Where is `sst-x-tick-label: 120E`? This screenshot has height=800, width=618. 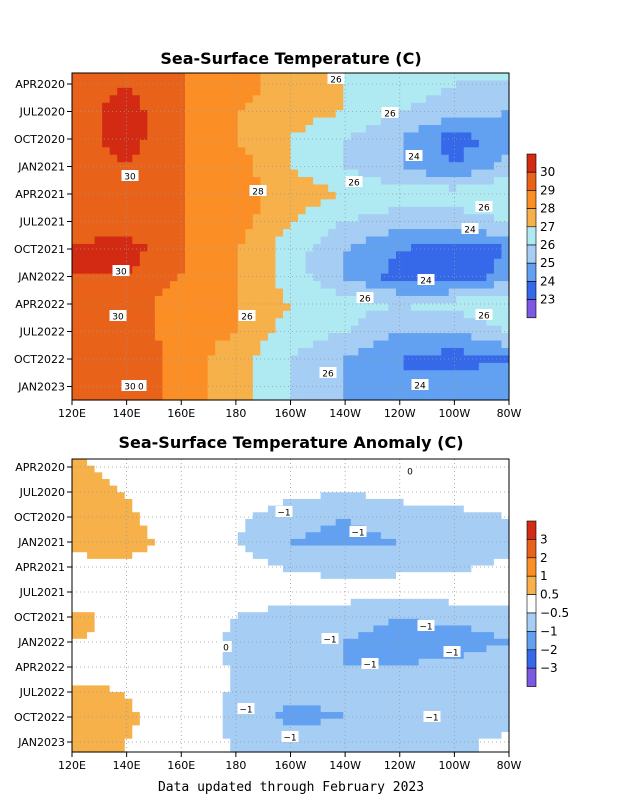 sst-x-tick-label: 120E is located at coordinates (72, 413).